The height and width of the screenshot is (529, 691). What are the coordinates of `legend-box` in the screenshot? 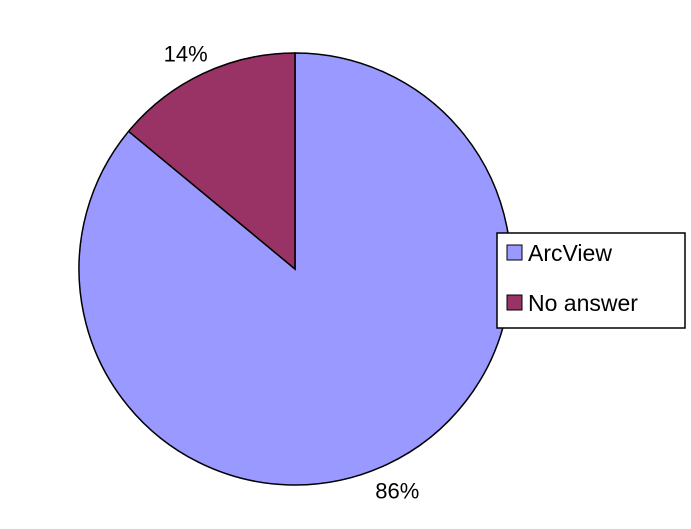 It's located at (591, 280).